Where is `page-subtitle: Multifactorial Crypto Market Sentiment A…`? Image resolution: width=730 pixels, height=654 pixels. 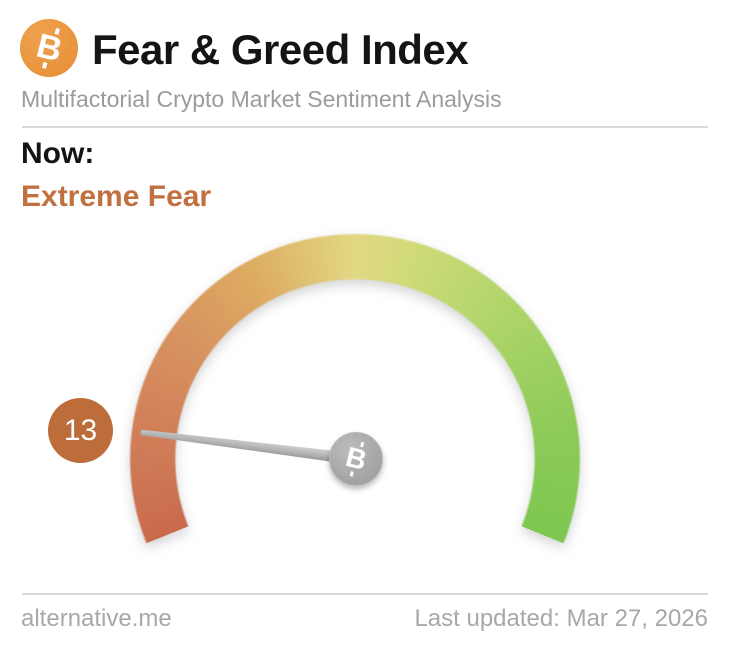 page-subtitle: Multifactorial Crypto Market Sentiment A… is located at coordinates (261, 99).